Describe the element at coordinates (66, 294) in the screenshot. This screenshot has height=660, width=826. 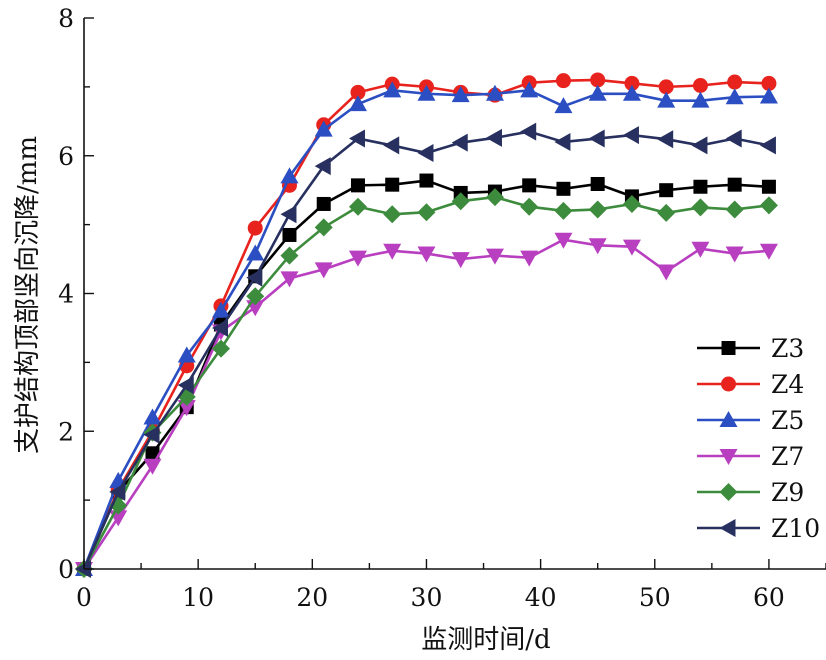
I see `y-tick-label: 4` at that location.